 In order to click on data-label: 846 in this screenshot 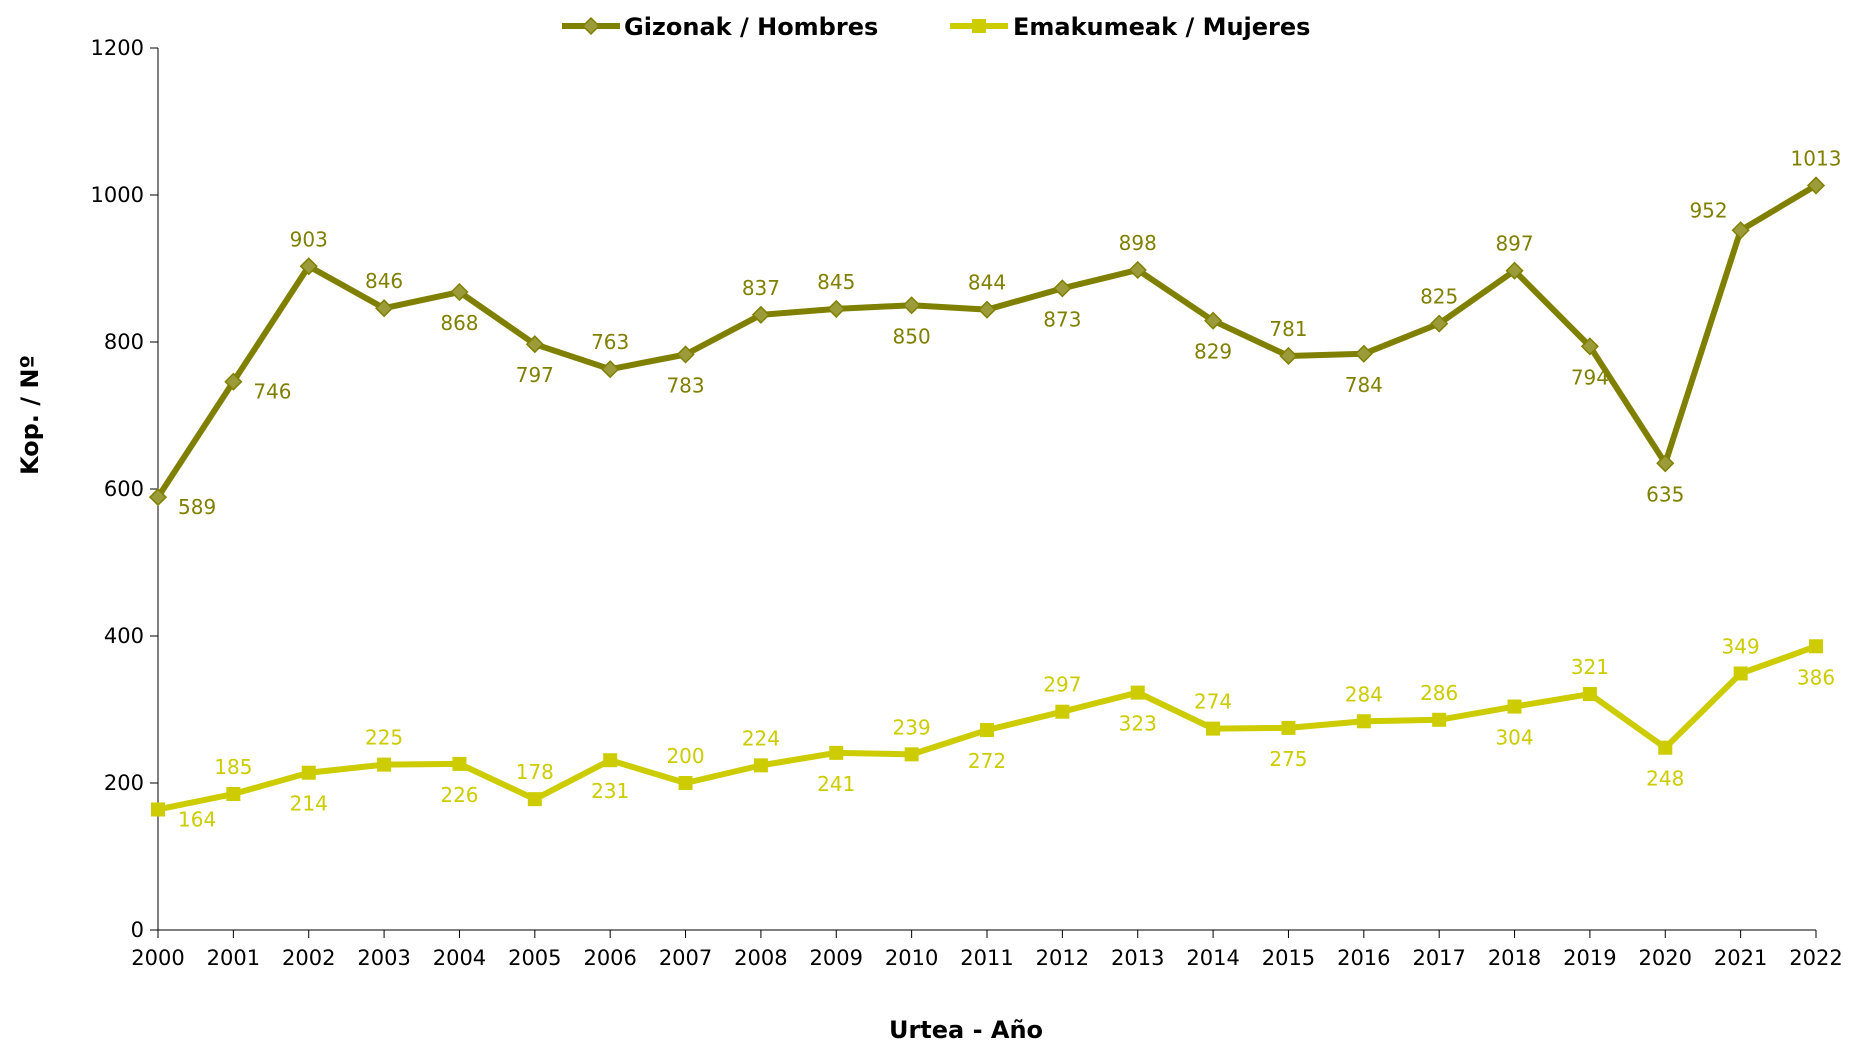, I will do `click(384, 281)`.